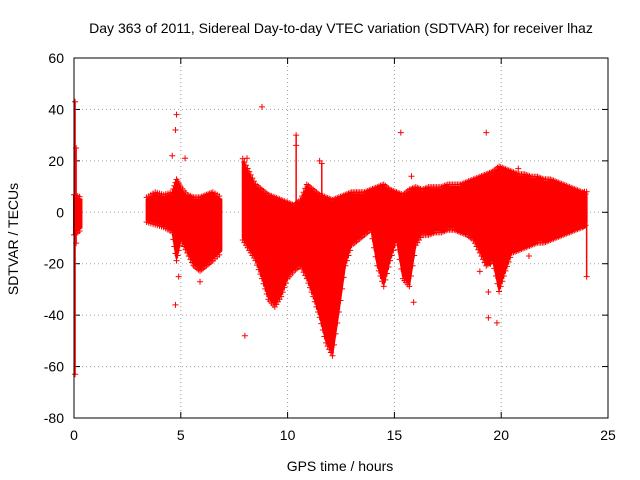 This screenshot has width=640, height=480. Describe the element at coordinates (56, 109) in the screenshot. I see `y-tick-label: 40` at that location.